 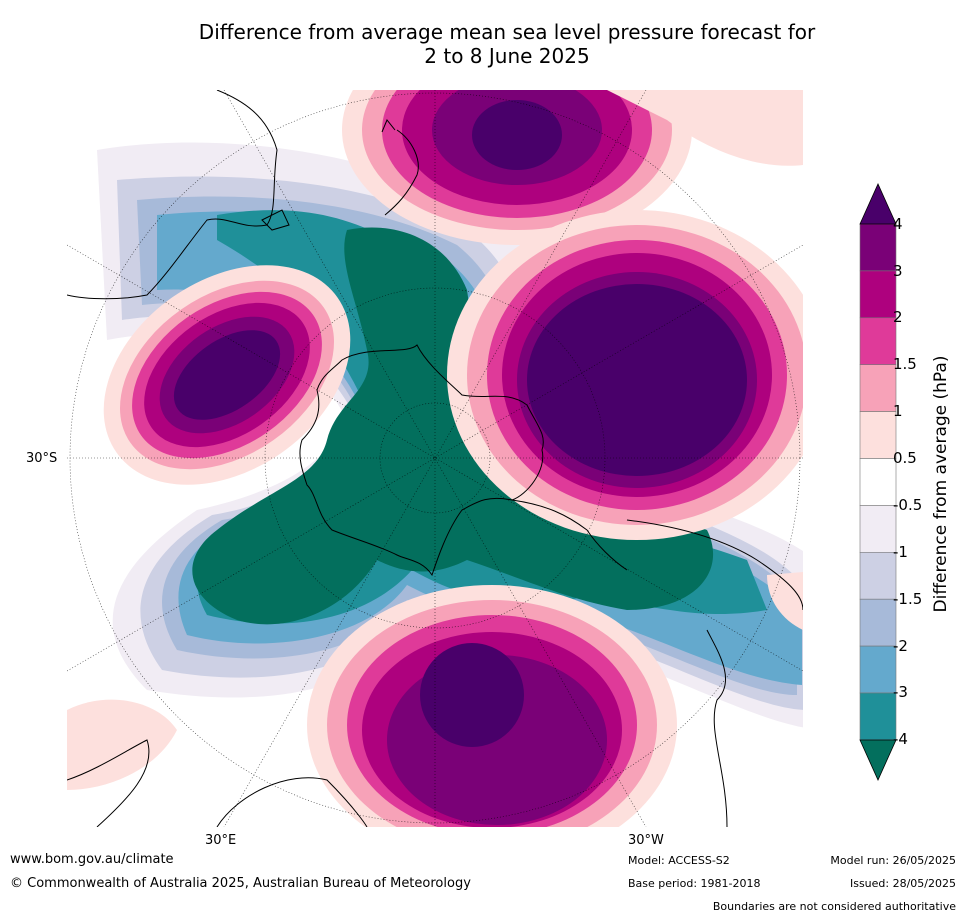 What do you see at coordinates (900, 552) in the screenshot?
I see `colorbar-tick: -1` at bounding box center [900, 552].